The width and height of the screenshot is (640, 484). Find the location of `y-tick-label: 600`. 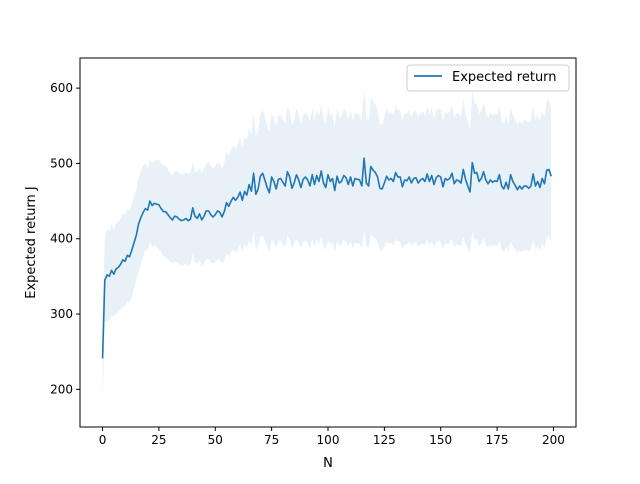

y-tick-label: 600 is located at coordinates (61, 88).